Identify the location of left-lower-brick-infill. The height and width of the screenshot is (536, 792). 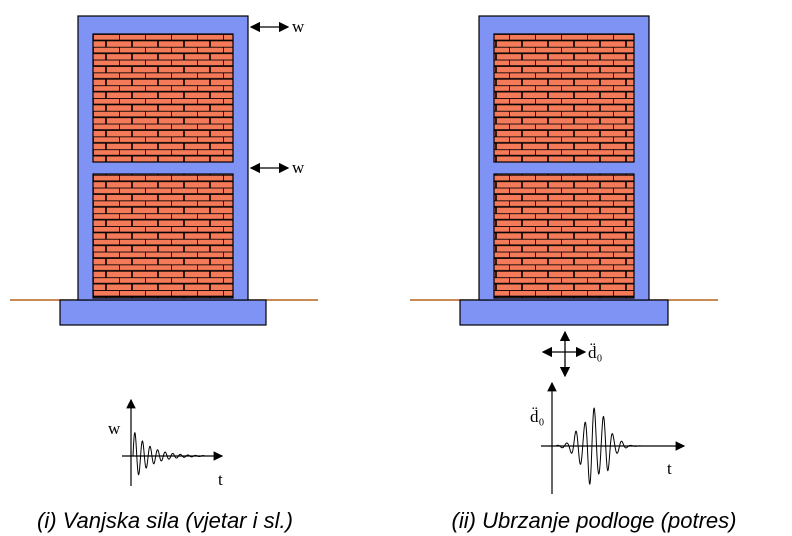
(163, 236).